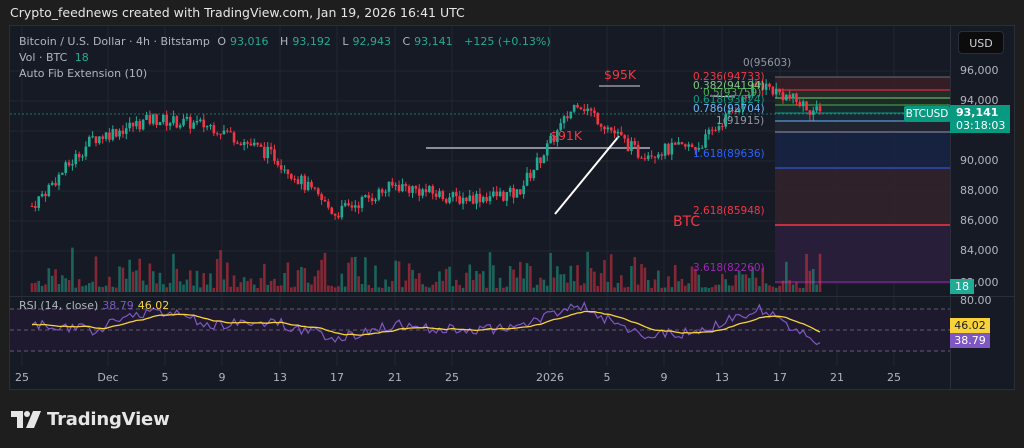 The image size is (1024, 448). I want to click on rsi-value-tag: 38.79, so click(970, 340).